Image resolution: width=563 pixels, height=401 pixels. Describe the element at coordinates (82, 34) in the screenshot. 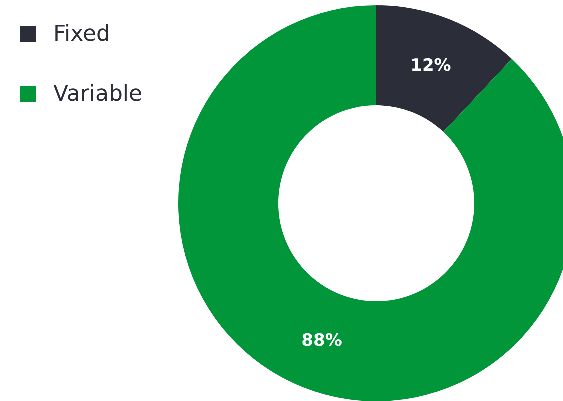

I see `legend-label: Fixed` at that location.